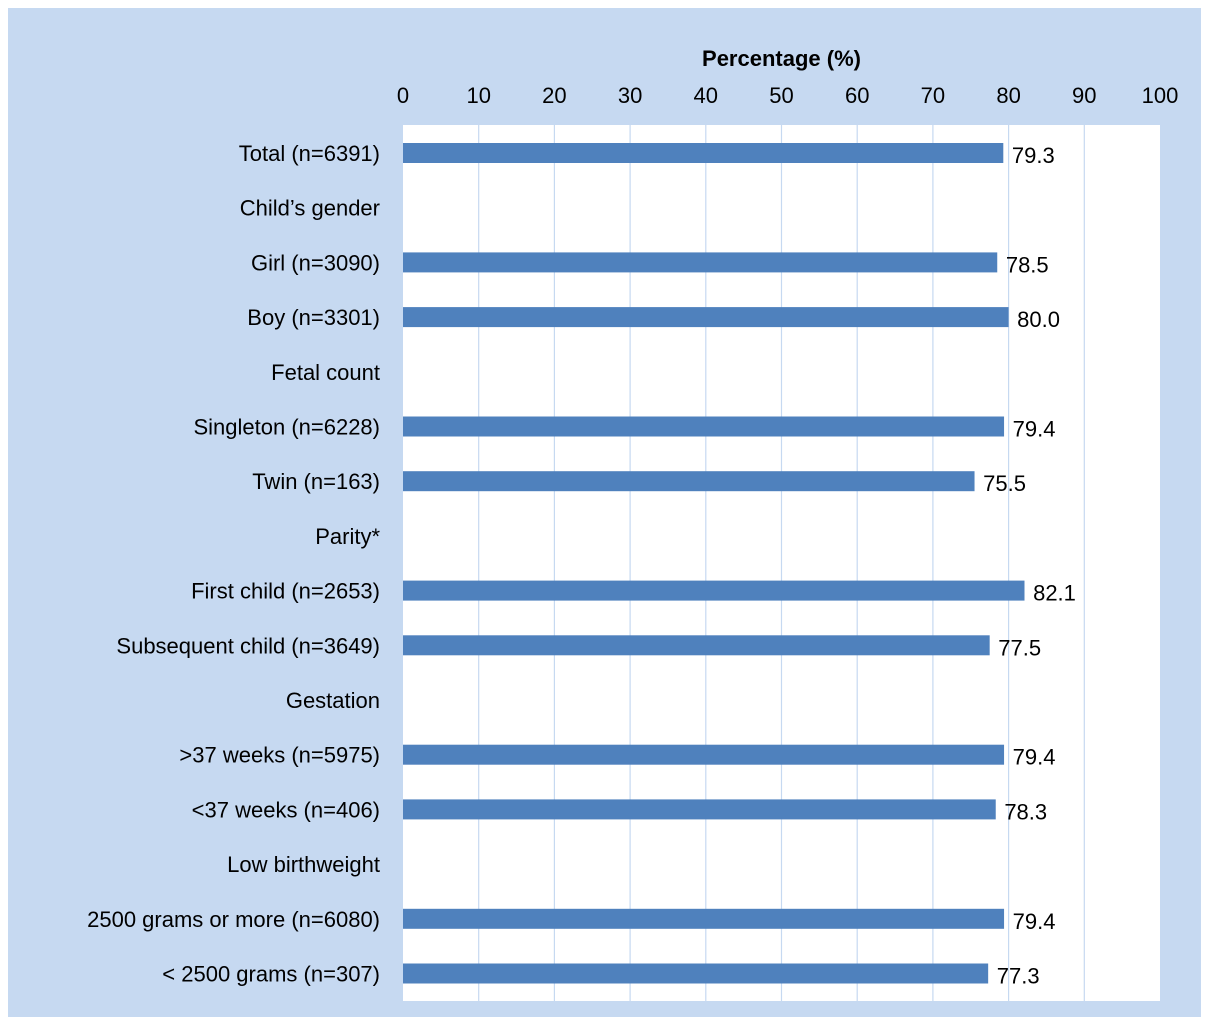 This screenshot has height=1025, width=1205. Describe the element at coordinates (313, 317) in the screenshot. I see `category-label: Boy (n=3301)` at that location.